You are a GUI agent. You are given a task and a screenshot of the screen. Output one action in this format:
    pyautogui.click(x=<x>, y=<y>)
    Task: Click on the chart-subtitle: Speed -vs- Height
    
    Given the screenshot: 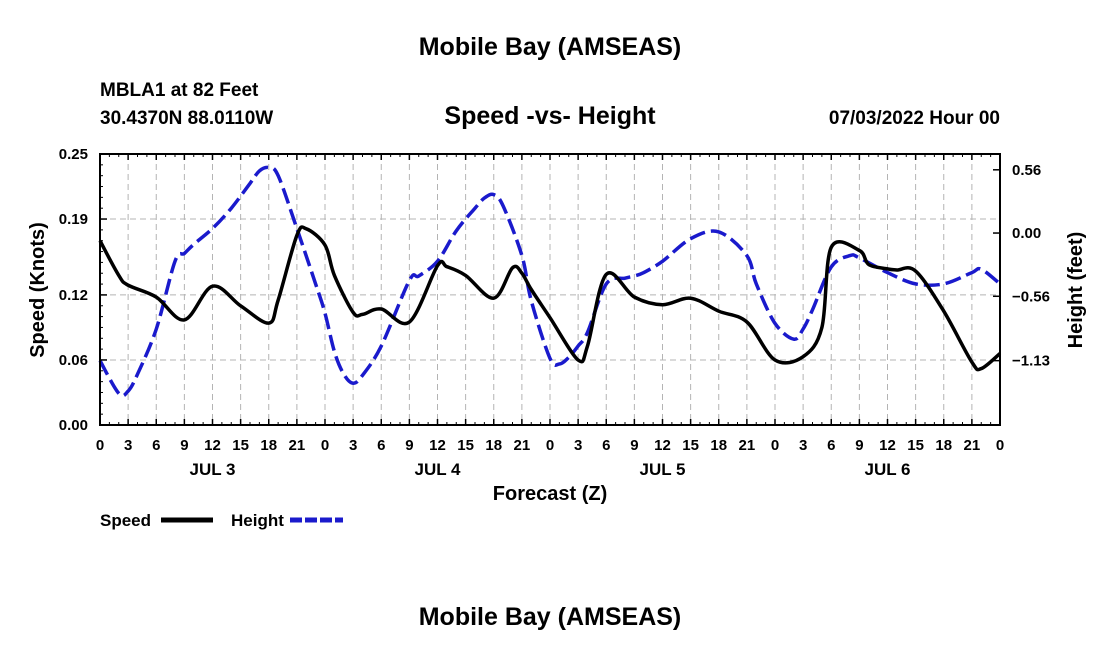 What is the action you would take?
    pyautogui.click(x=550, y=116)
    